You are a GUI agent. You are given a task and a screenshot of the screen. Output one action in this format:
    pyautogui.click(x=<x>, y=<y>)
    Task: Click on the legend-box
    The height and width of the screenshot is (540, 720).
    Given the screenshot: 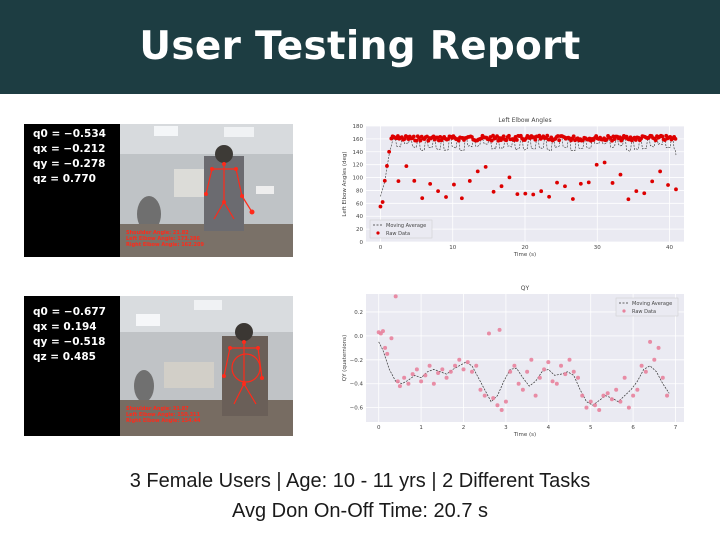 What is the action you would take?
    pyautogui.click(x=647, y=307)
    